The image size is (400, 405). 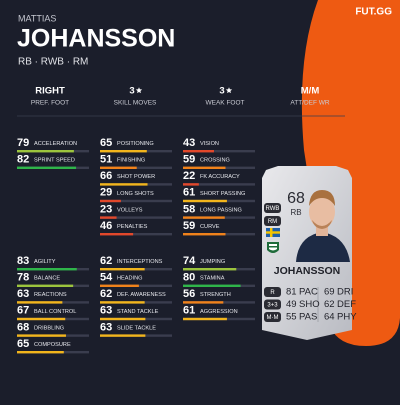 I want to click on card-attr-value: 49, so click(x=291, y=304).